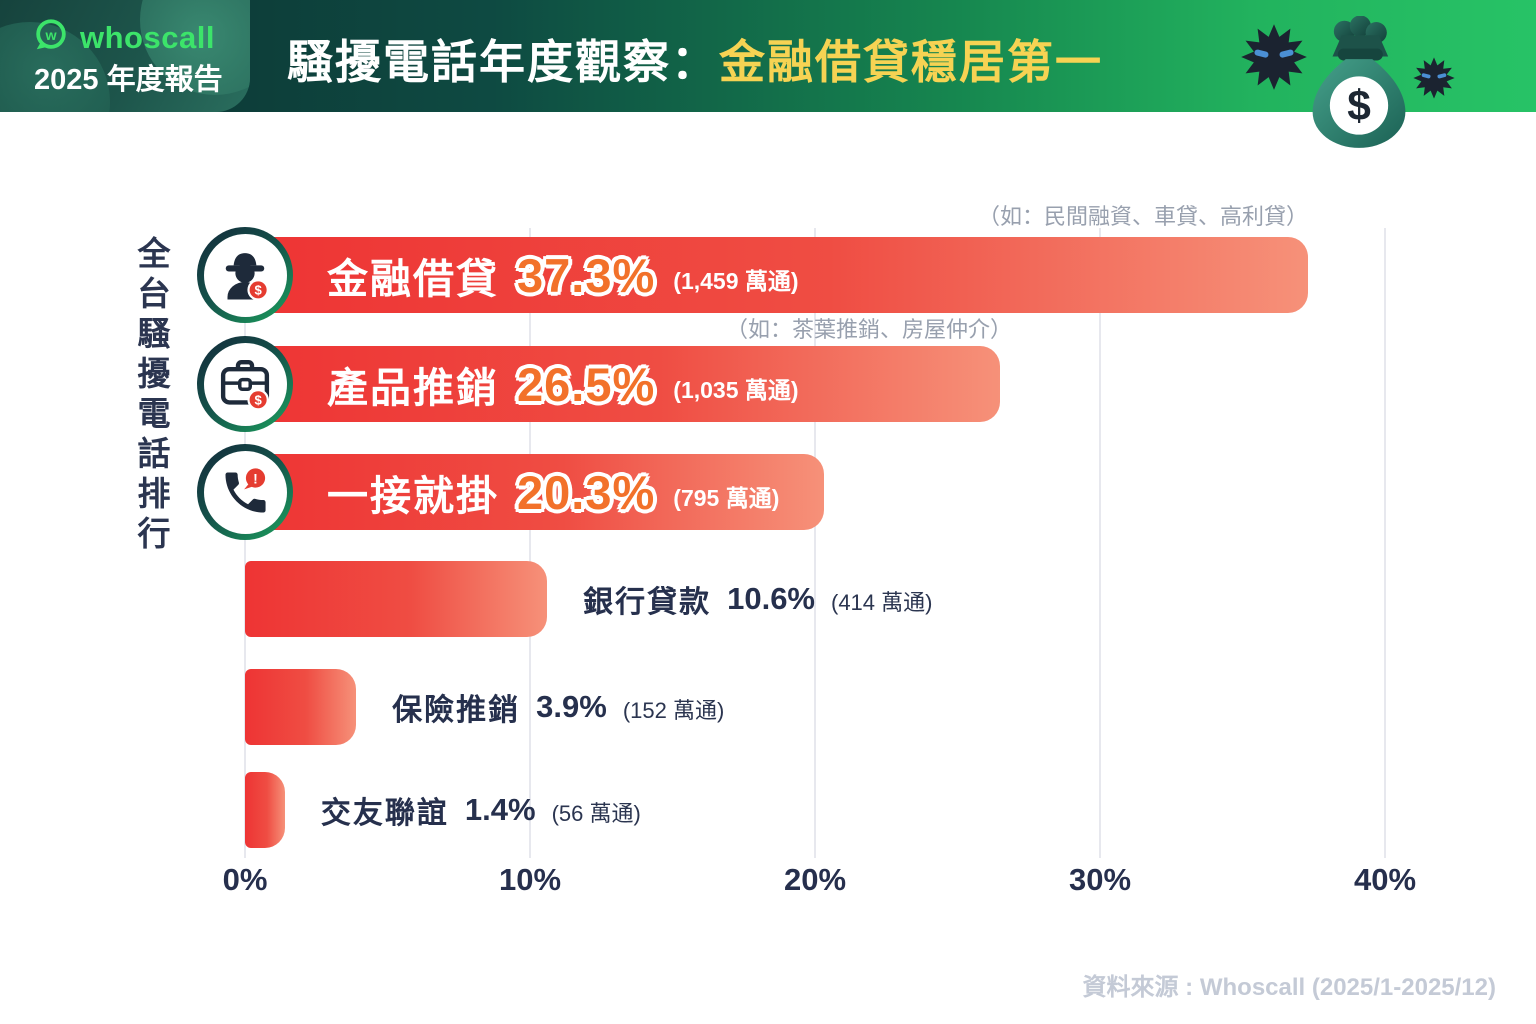  What do you see at coordinates (396, 599) in the screenshot?
I see `bar-bank-loan` at bounding box center [396, 599].